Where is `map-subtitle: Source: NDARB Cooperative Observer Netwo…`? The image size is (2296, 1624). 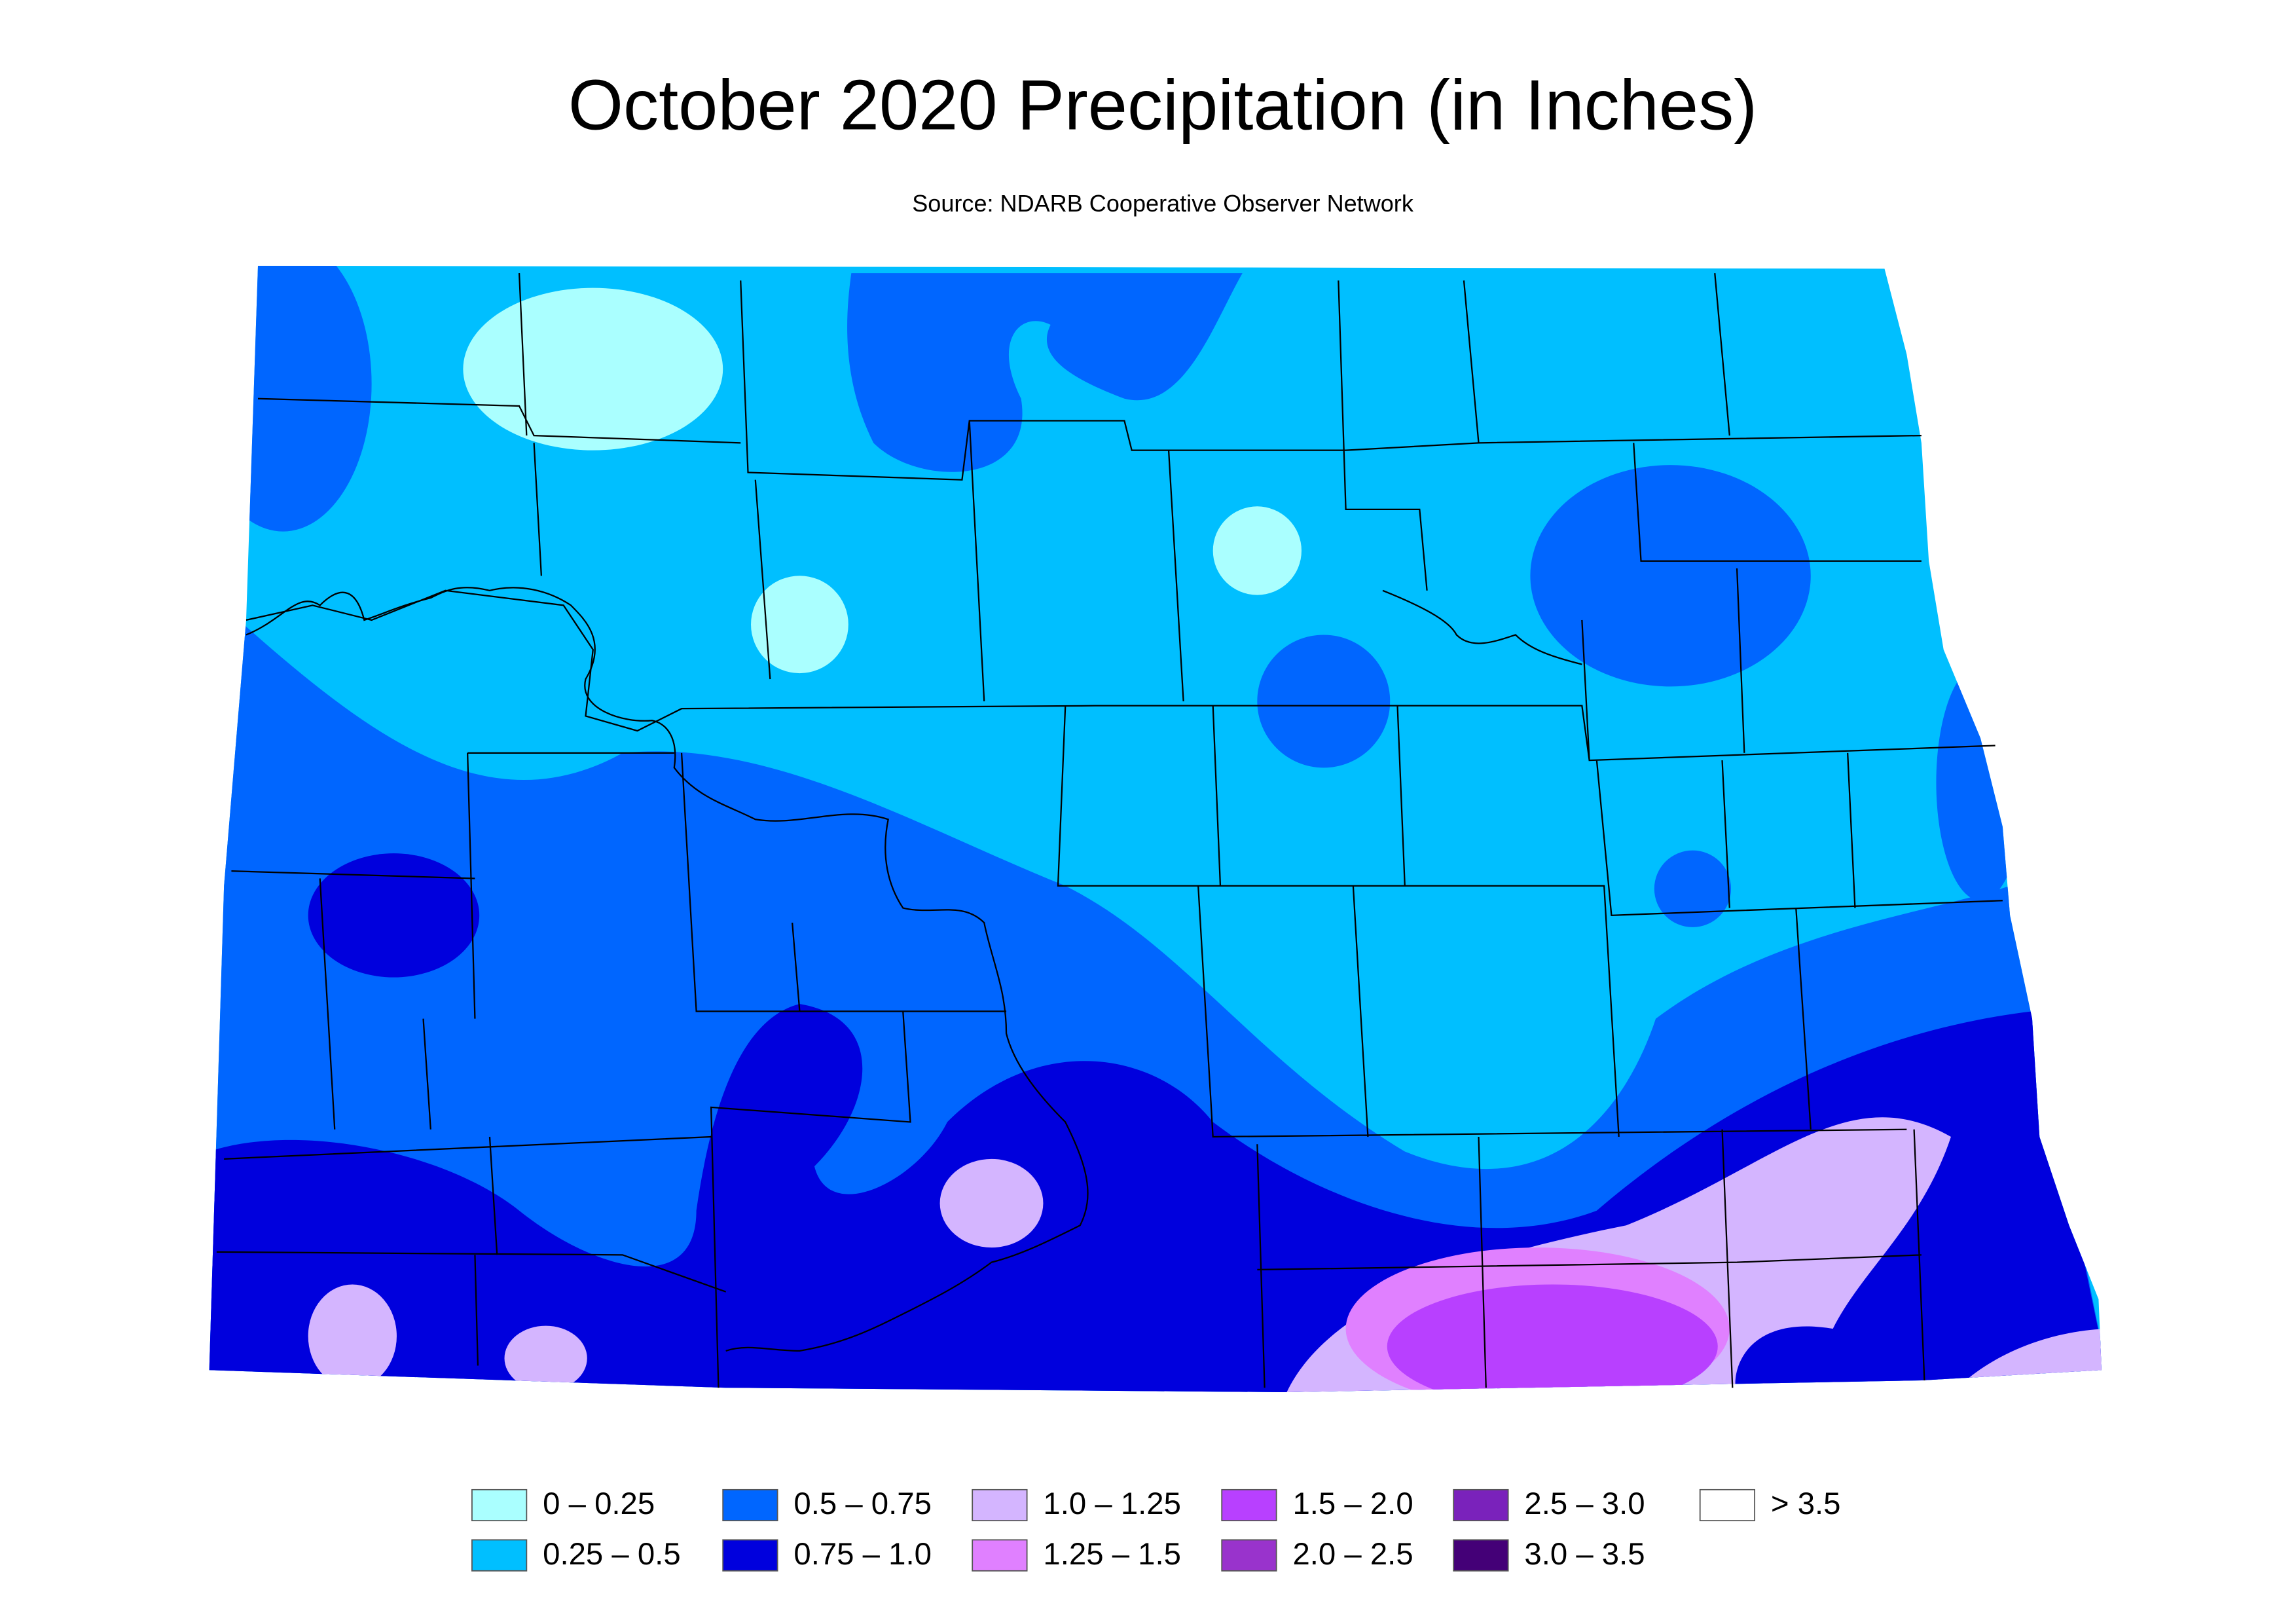 map-subtitle: Source: NDARB Cooperative Observer Netwo… is located at coordinates (1163, 203).